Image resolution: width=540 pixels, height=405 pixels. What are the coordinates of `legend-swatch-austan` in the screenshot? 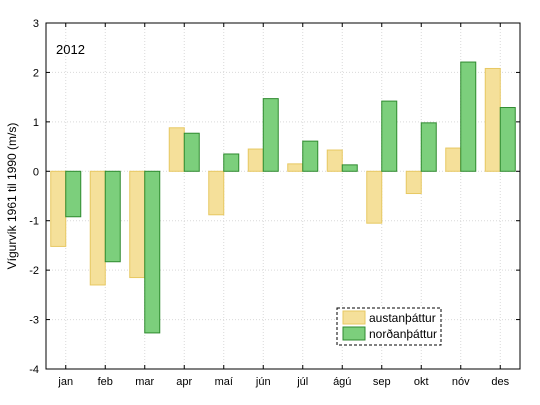 It's located at (354, 317).